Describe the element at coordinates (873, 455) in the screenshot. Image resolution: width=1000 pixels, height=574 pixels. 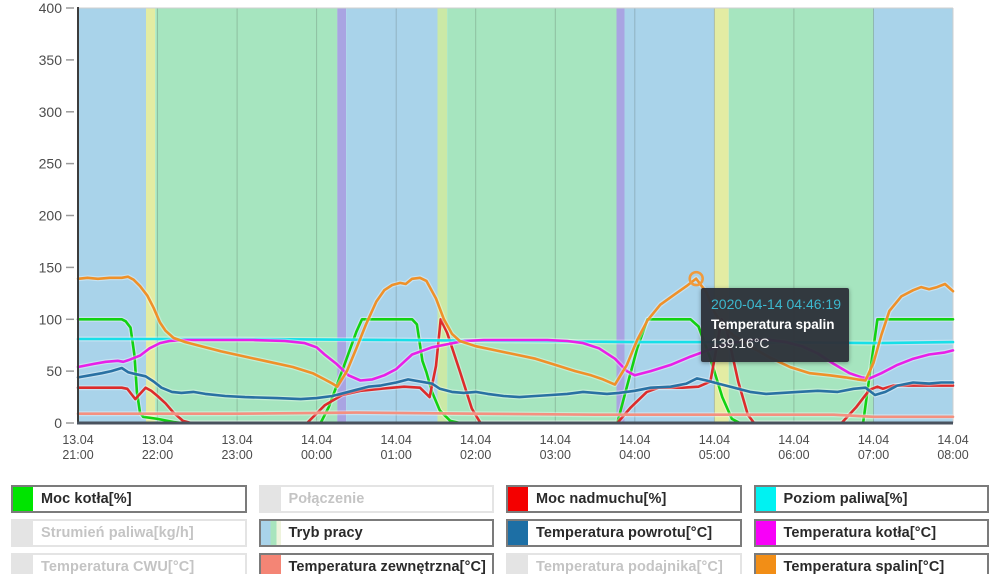
I see `x-tick-time: 07:00` at that location.